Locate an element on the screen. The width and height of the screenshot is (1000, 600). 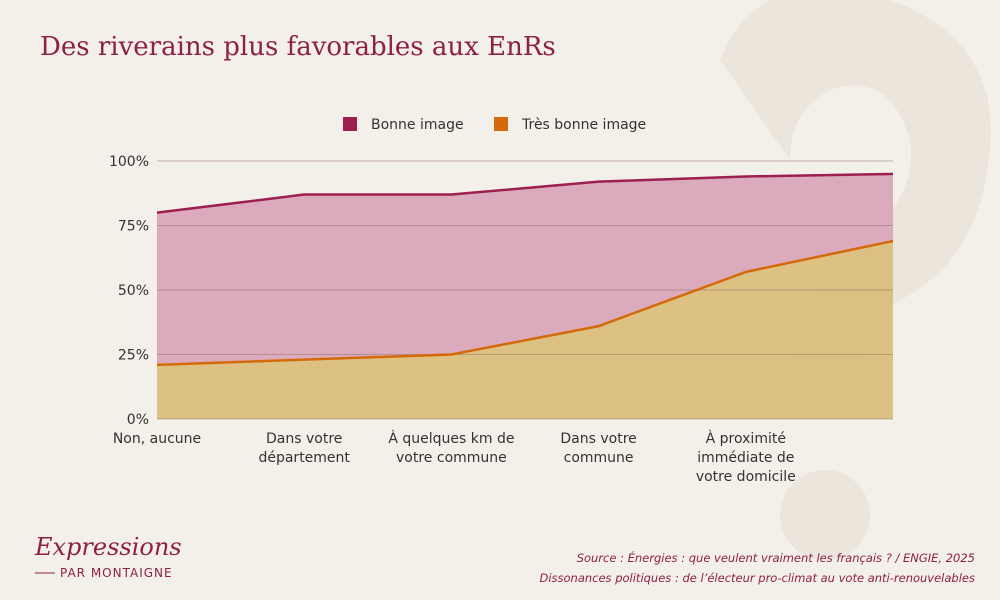
x-tick-label-line: votre domicile is located at coordinates (746, 477).